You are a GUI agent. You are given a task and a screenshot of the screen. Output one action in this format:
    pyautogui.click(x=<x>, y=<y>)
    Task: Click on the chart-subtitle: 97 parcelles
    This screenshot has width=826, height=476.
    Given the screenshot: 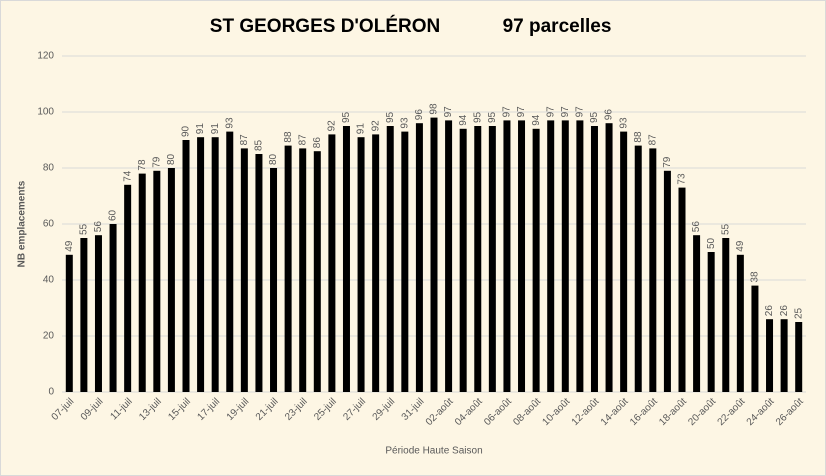 What is the action you would take?
    pyautogui.click(x=557, y=26)
    